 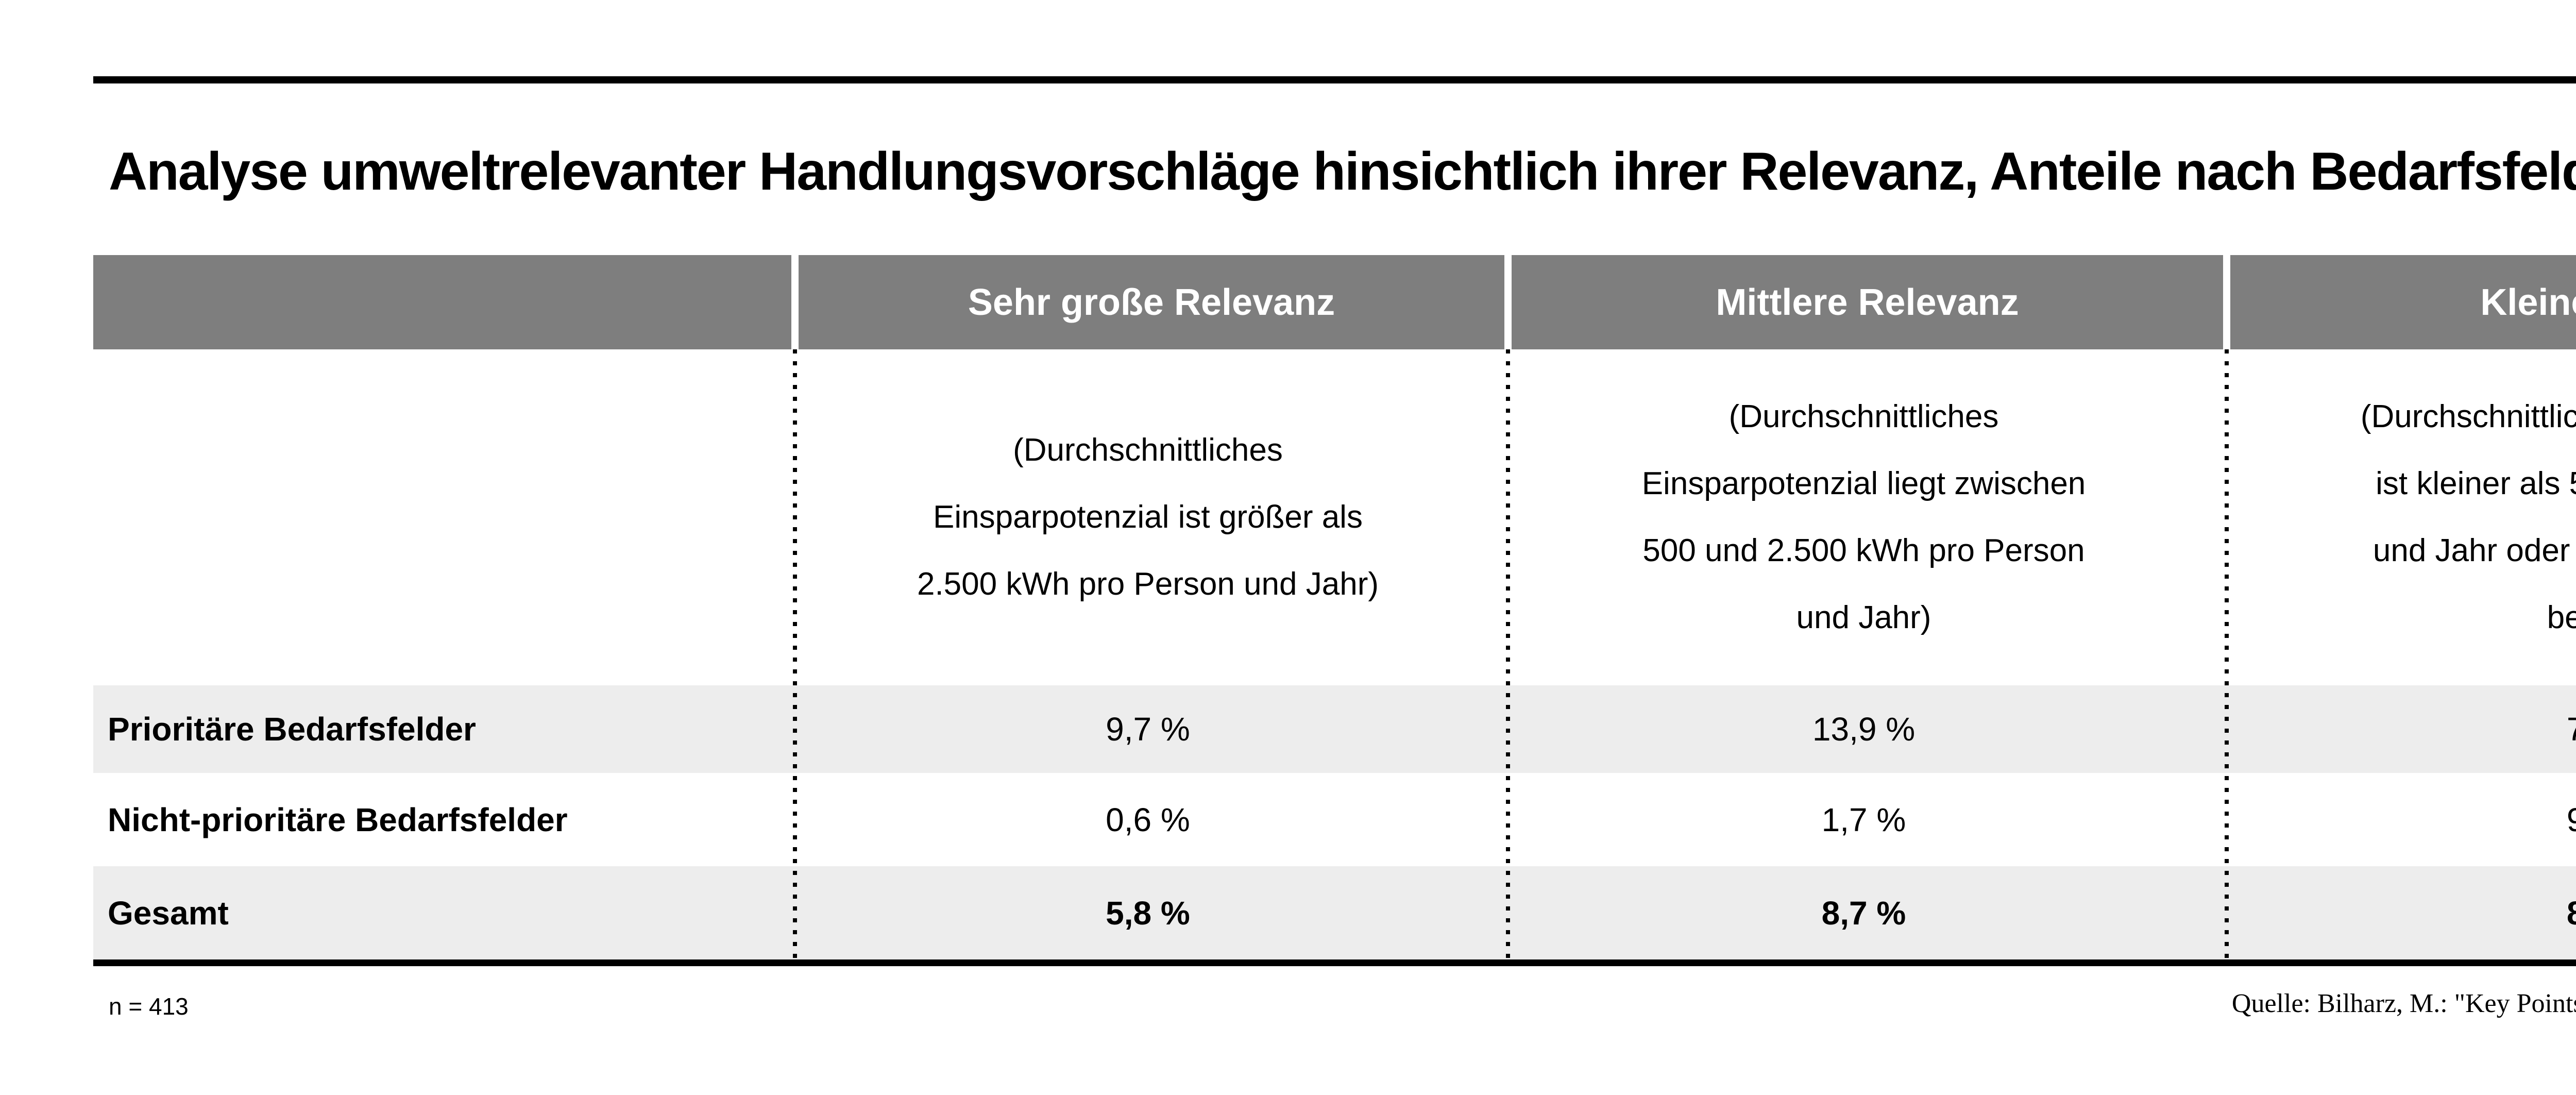 I want to click on value-prioritaere-kleine: 76,4 %, so click(x=2399, y=729).